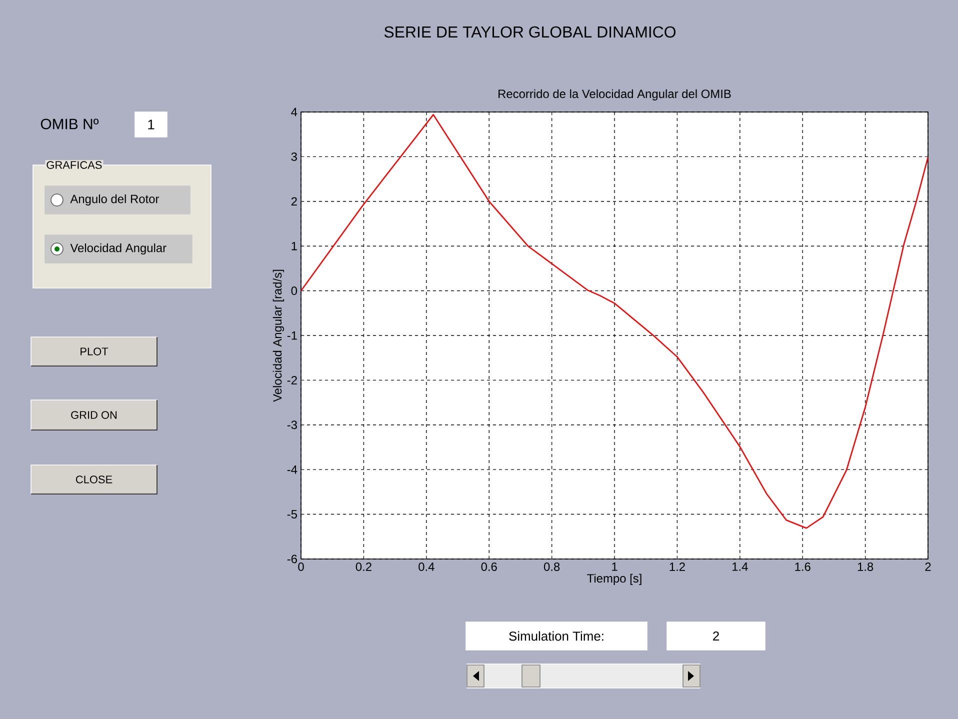  I want to click on text: OMIB Nº, so click(69, 124).